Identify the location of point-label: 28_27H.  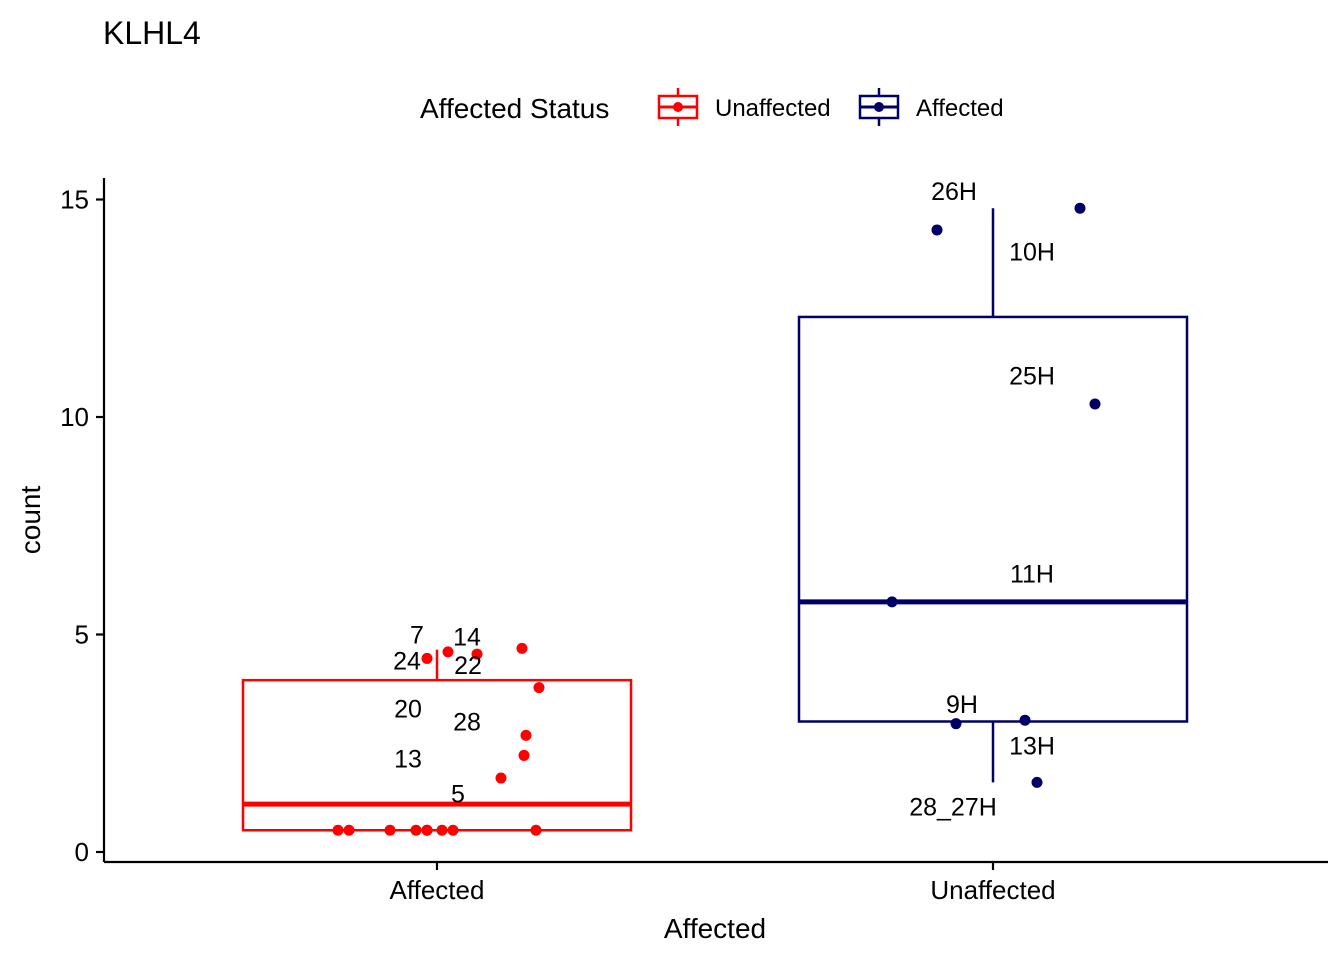
(953, 807).